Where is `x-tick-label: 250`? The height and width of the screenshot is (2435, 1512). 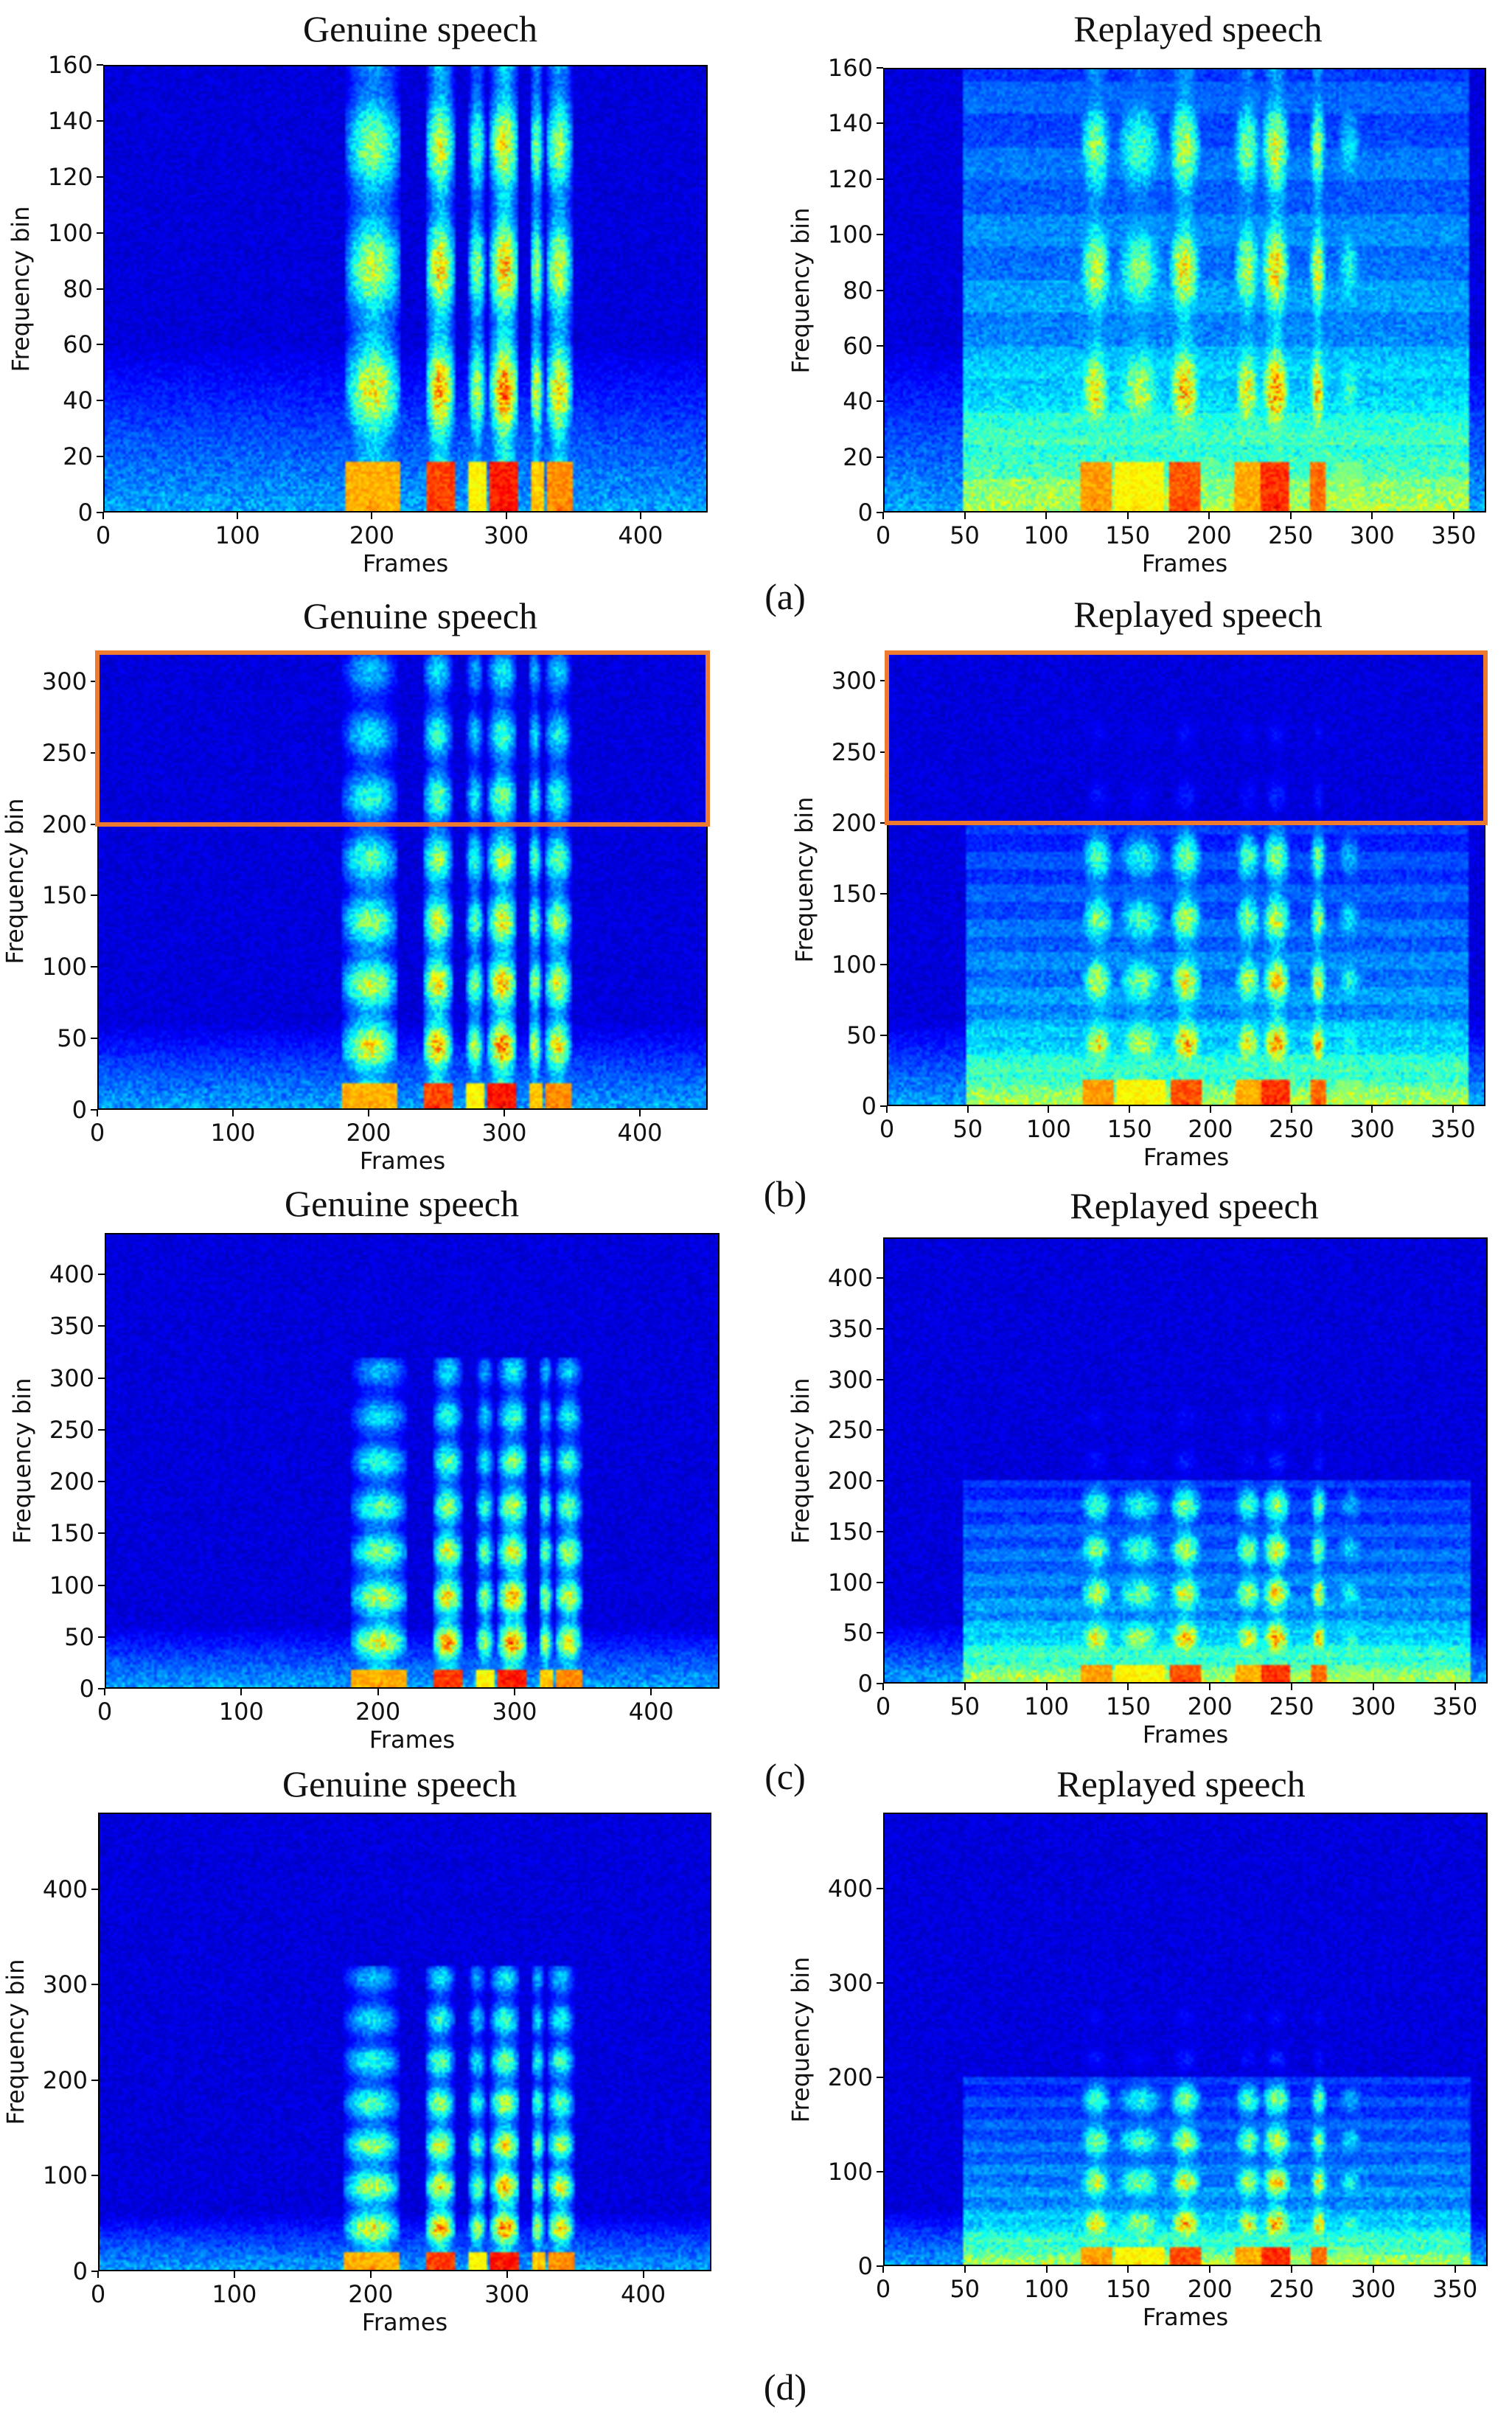 x-tick-label: 250 is located at coordinates (1291, 2289).